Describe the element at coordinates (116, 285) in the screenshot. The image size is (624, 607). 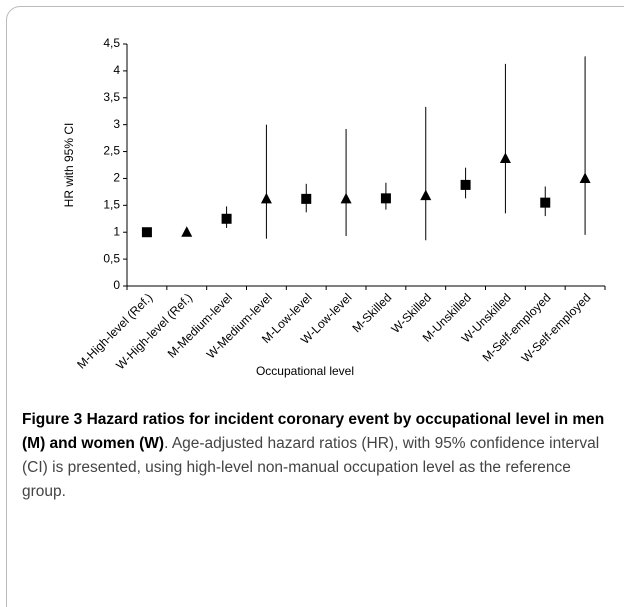
I see `y-tick-label: 0` at that location.